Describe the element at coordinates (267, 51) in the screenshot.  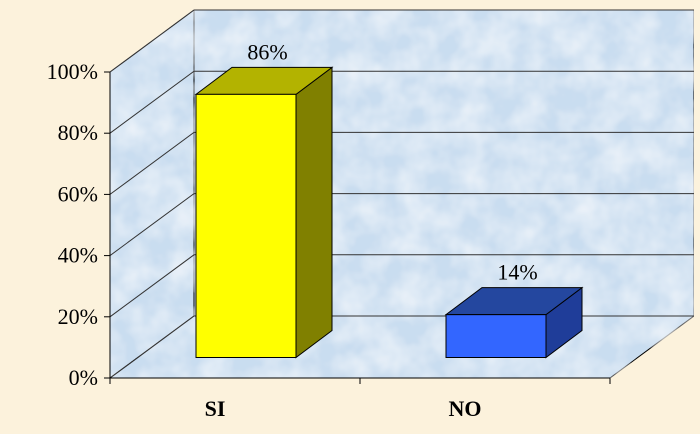
I see `data-label: 86%` at that location.